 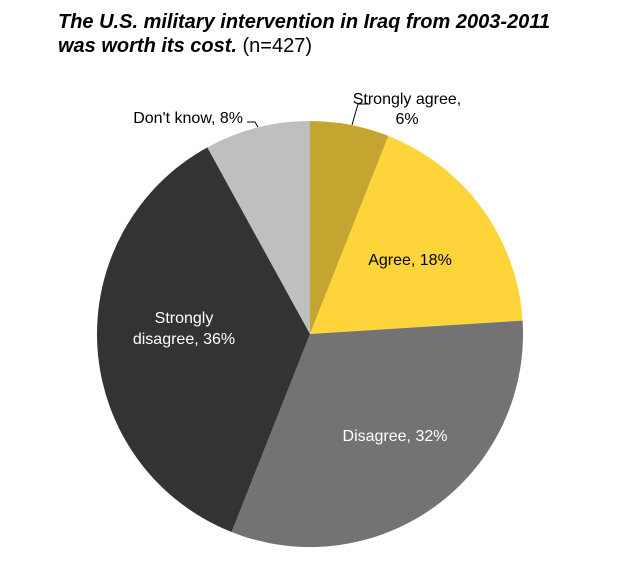 I want to click on data-label-strongly-agree-line-2: 6%, so click(x=406, y=119).